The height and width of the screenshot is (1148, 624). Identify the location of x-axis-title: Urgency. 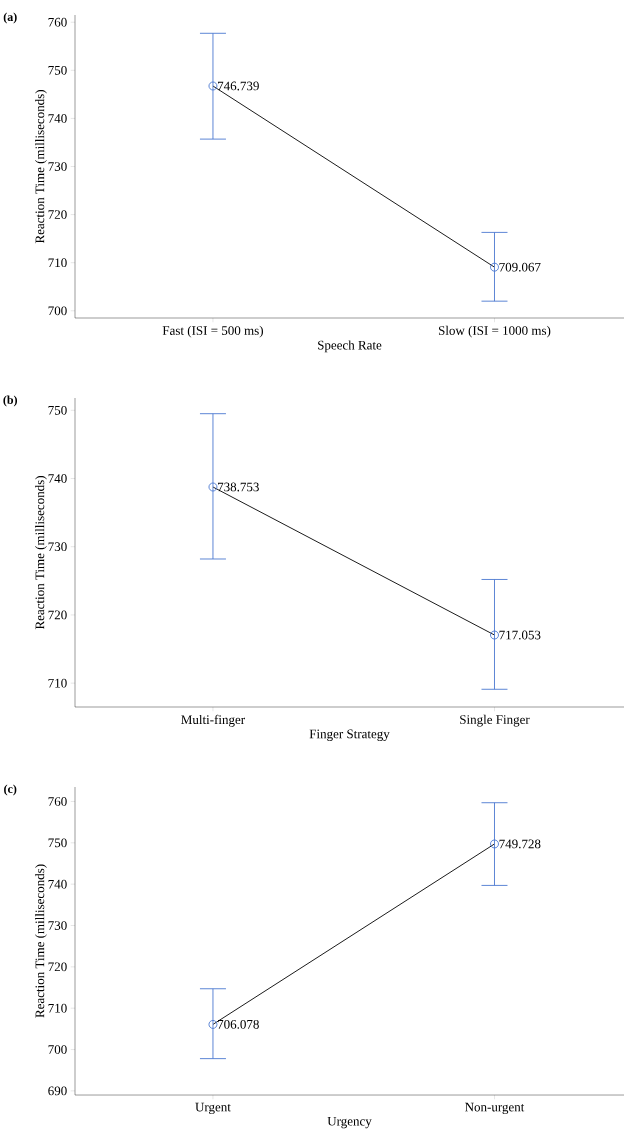
(349, 1122).